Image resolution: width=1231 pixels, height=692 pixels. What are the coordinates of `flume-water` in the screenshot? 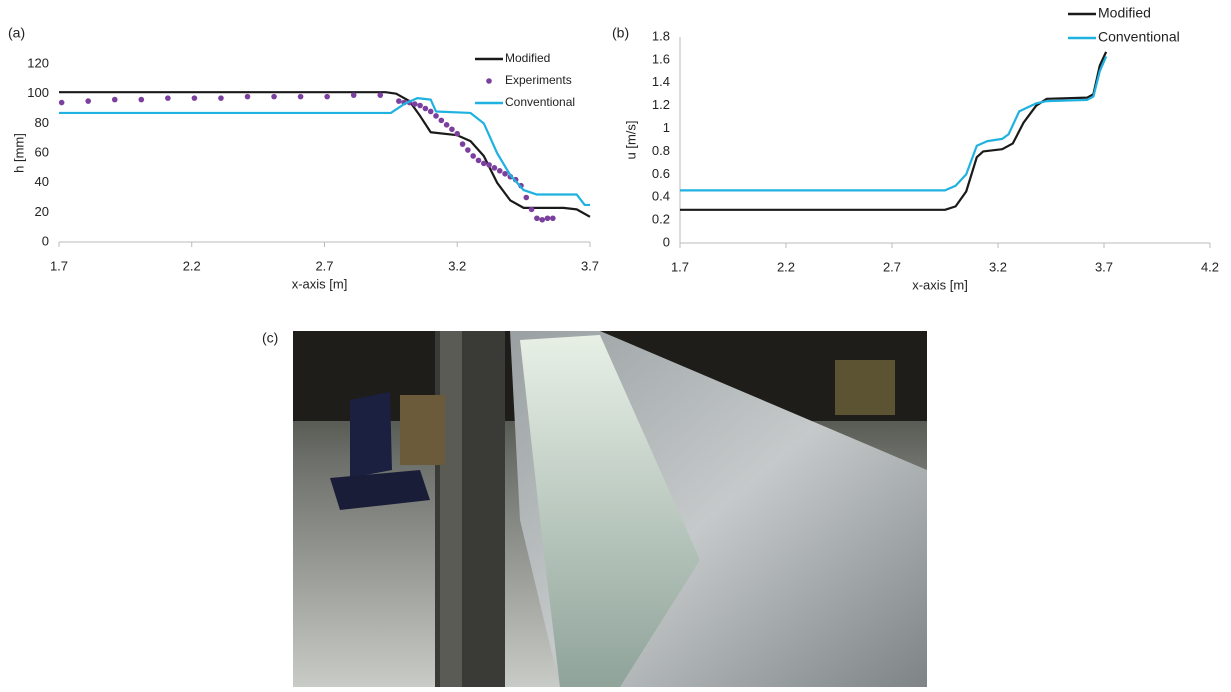 It's located at (610, 511).